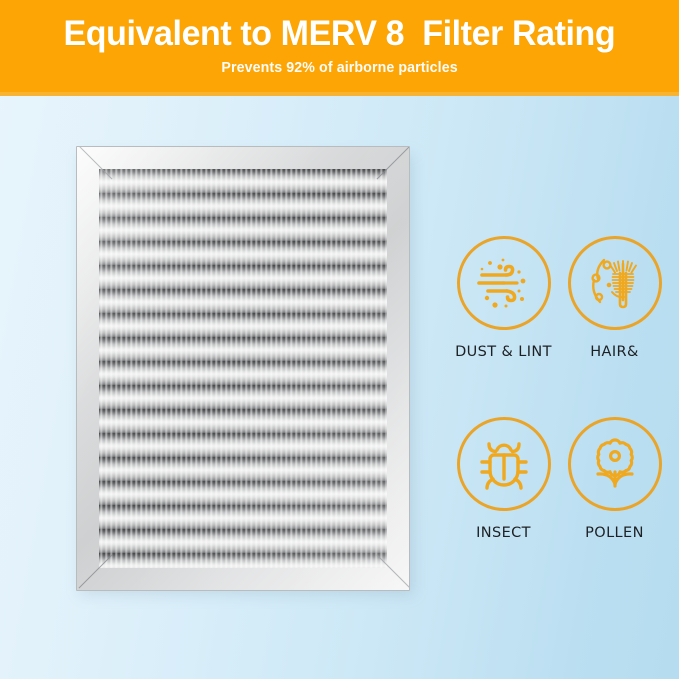  I want to click on page-title: Equivalent to MERV 8 Filter Rating, so click(339, 33).